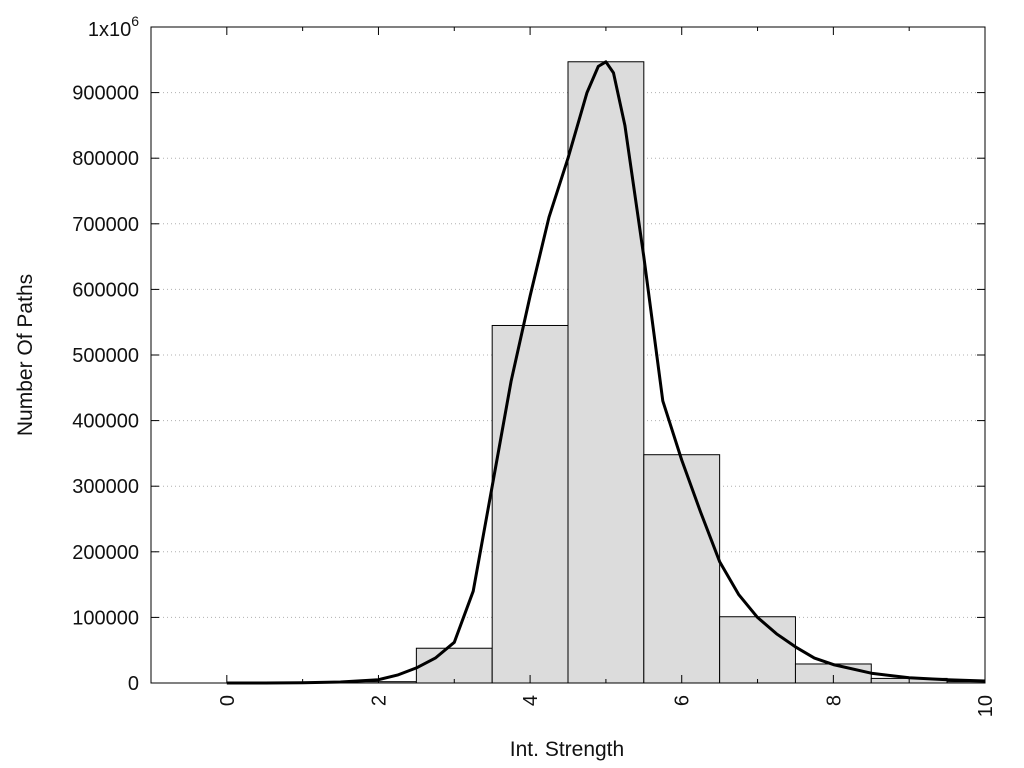 This screenshot has height=768, width=1024. Describe the element at coordinates (105, 290) in the screenshot. I see `y-tick-label: 600000` at that location.